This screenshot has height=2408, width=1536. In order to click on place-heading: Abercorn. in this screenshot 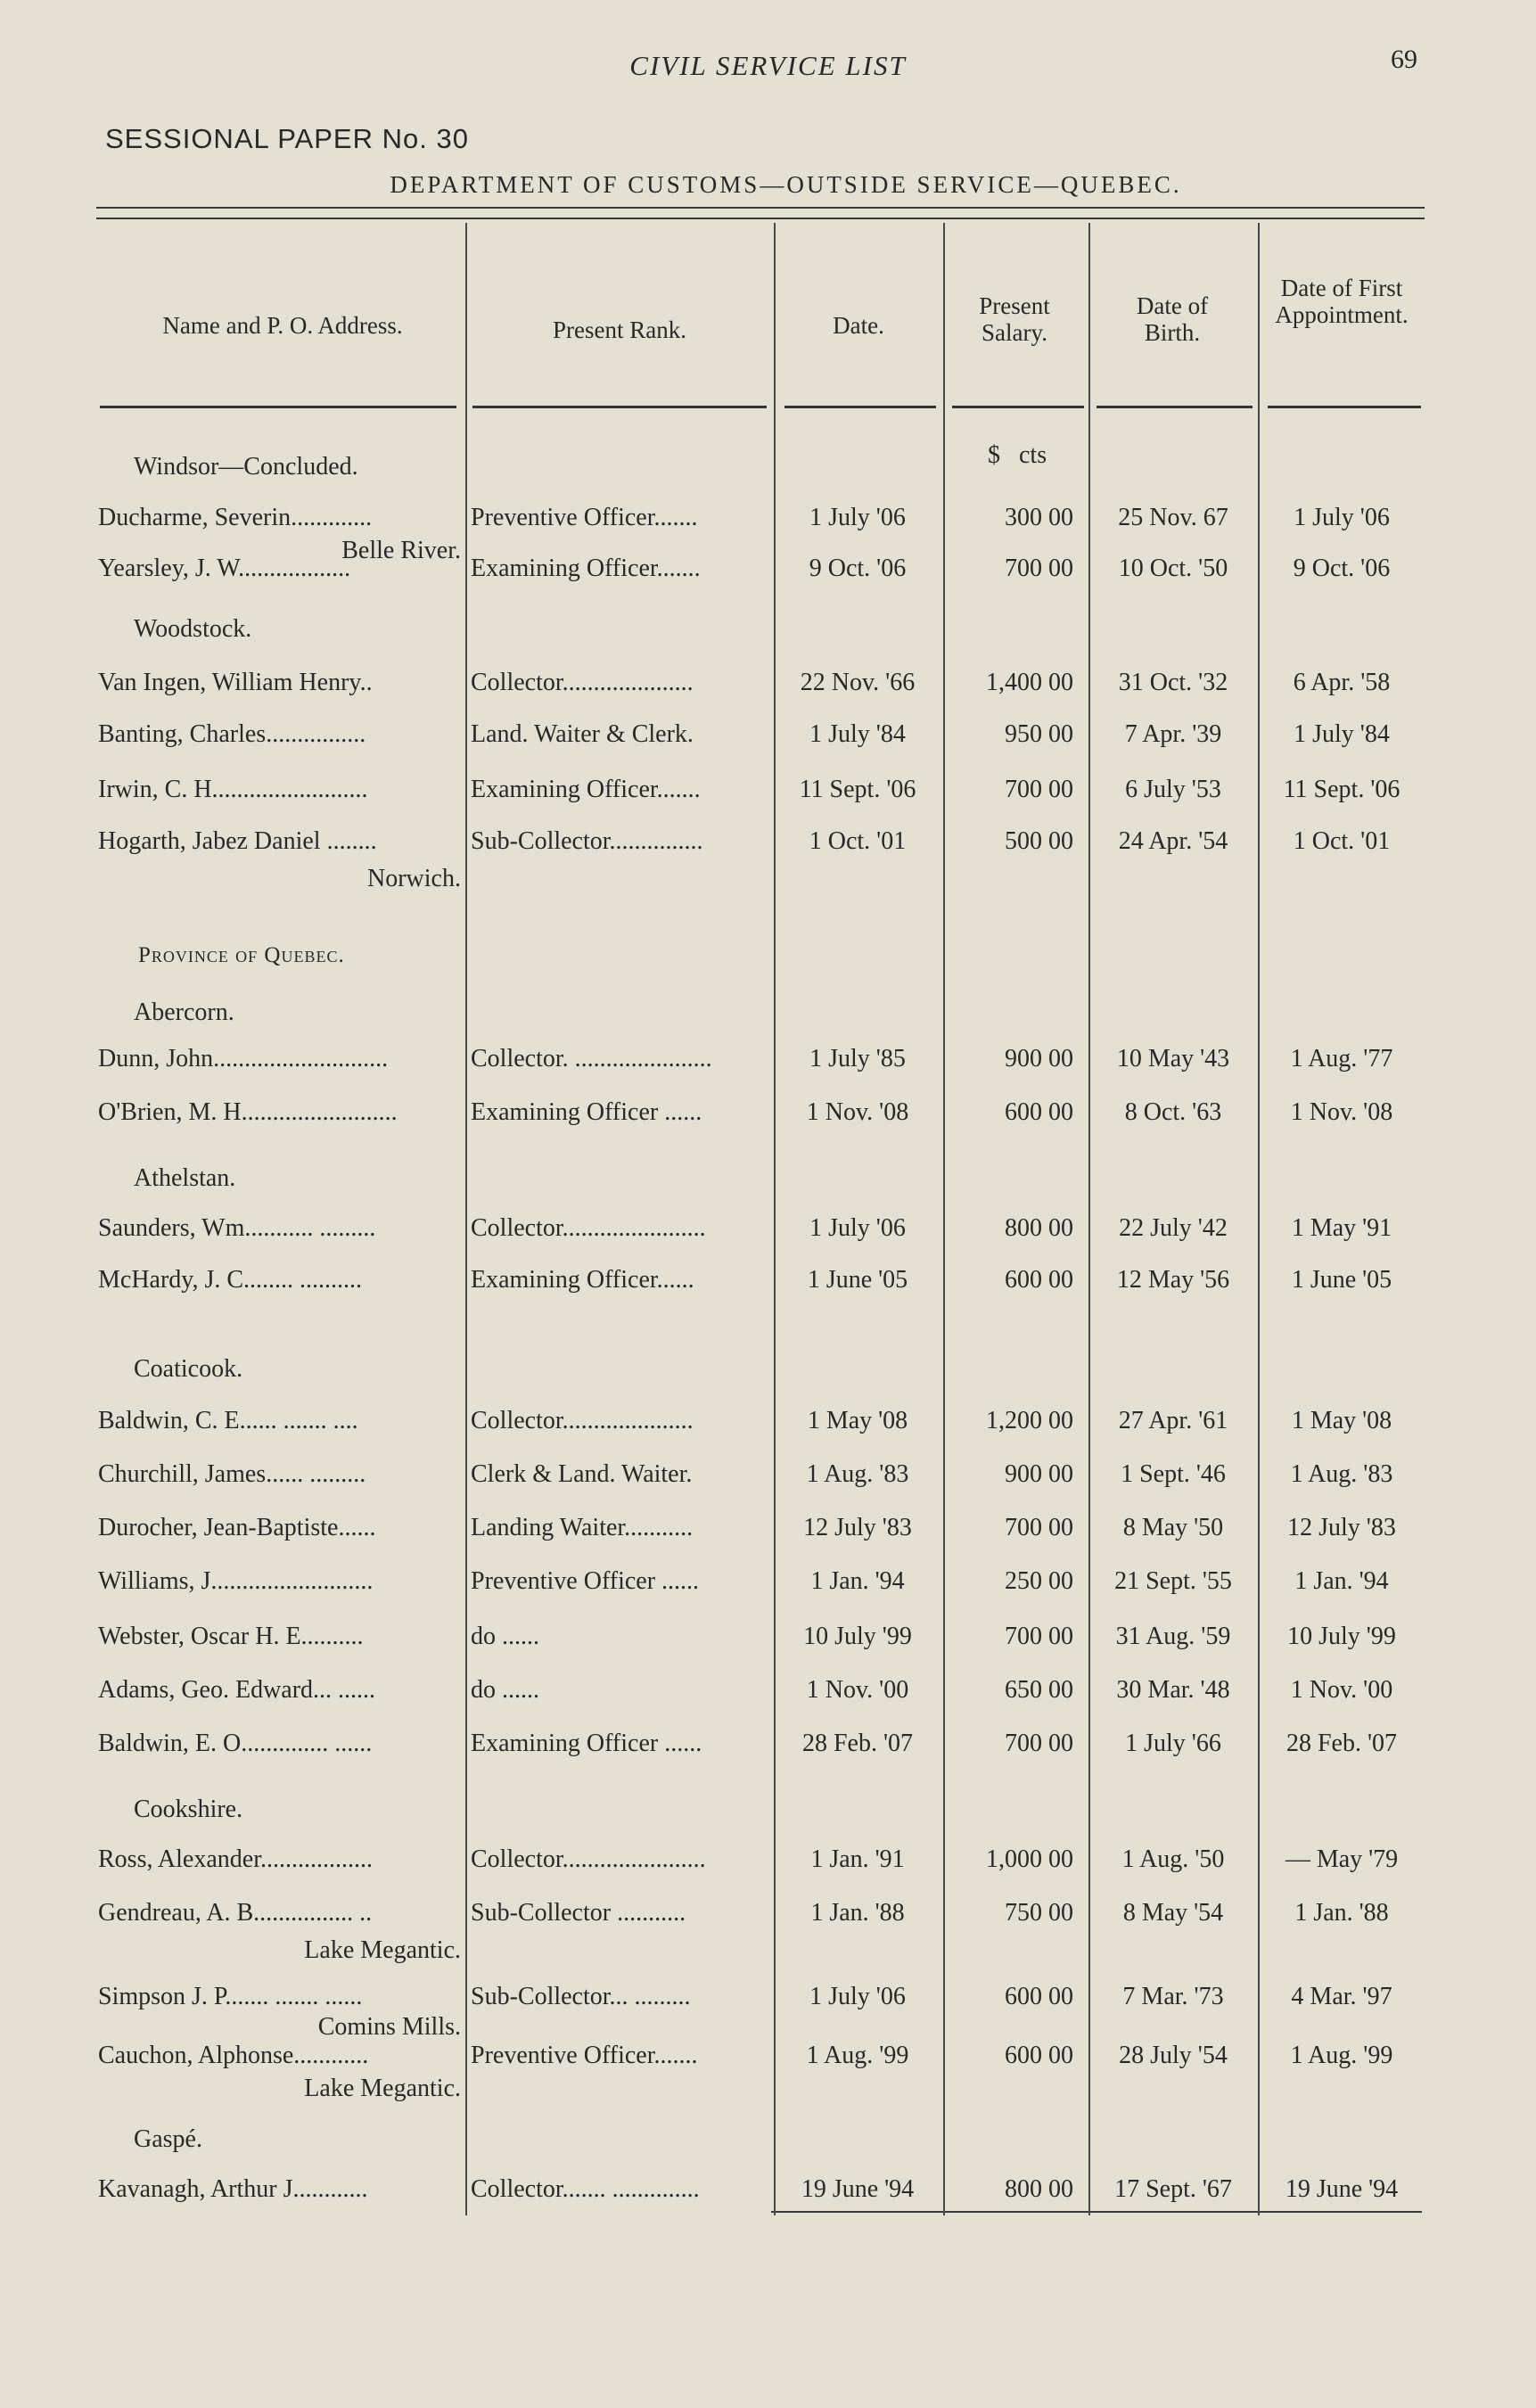, I will do `click(184, 1013)`.